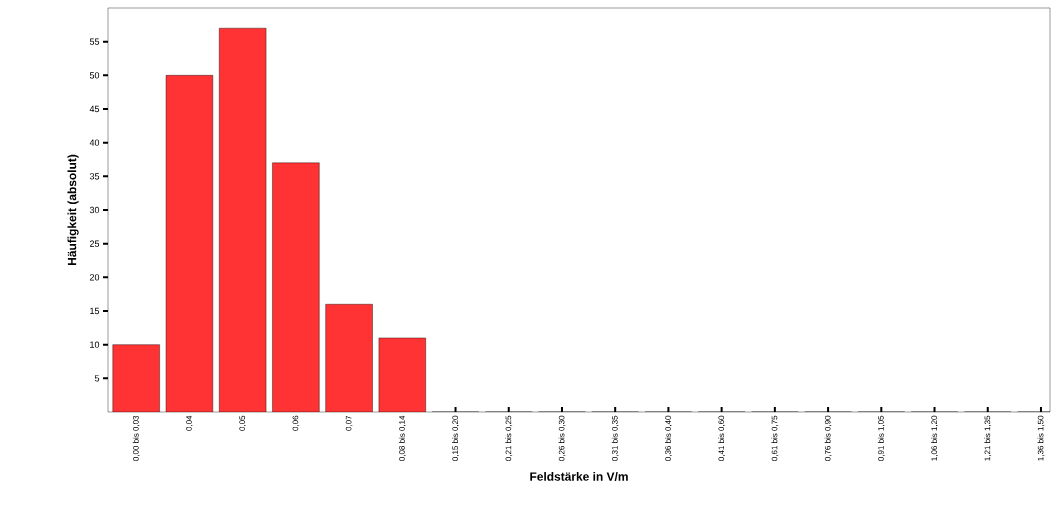 Image resolution: width=1058 pixels, height=532 pixels. What do you see at coordinates (94, 41) in the screenshot?
I see `y-tick-label: 55` at bounding box center [94, 41].